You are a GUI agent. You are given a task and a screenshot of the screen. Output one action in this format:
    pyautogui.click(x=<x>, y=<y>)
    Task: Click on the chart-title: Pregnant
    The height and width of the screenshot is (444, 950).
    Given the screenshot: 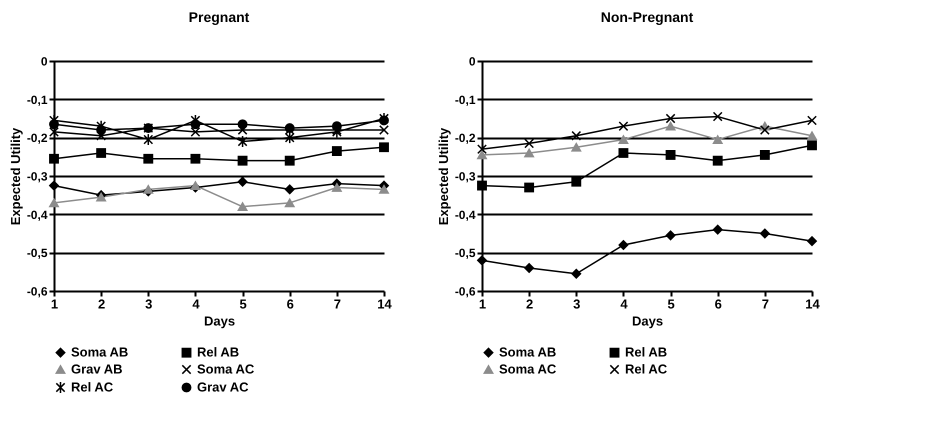 What is the action you would take?
    pyautogui.click(x=219, y=17)
    